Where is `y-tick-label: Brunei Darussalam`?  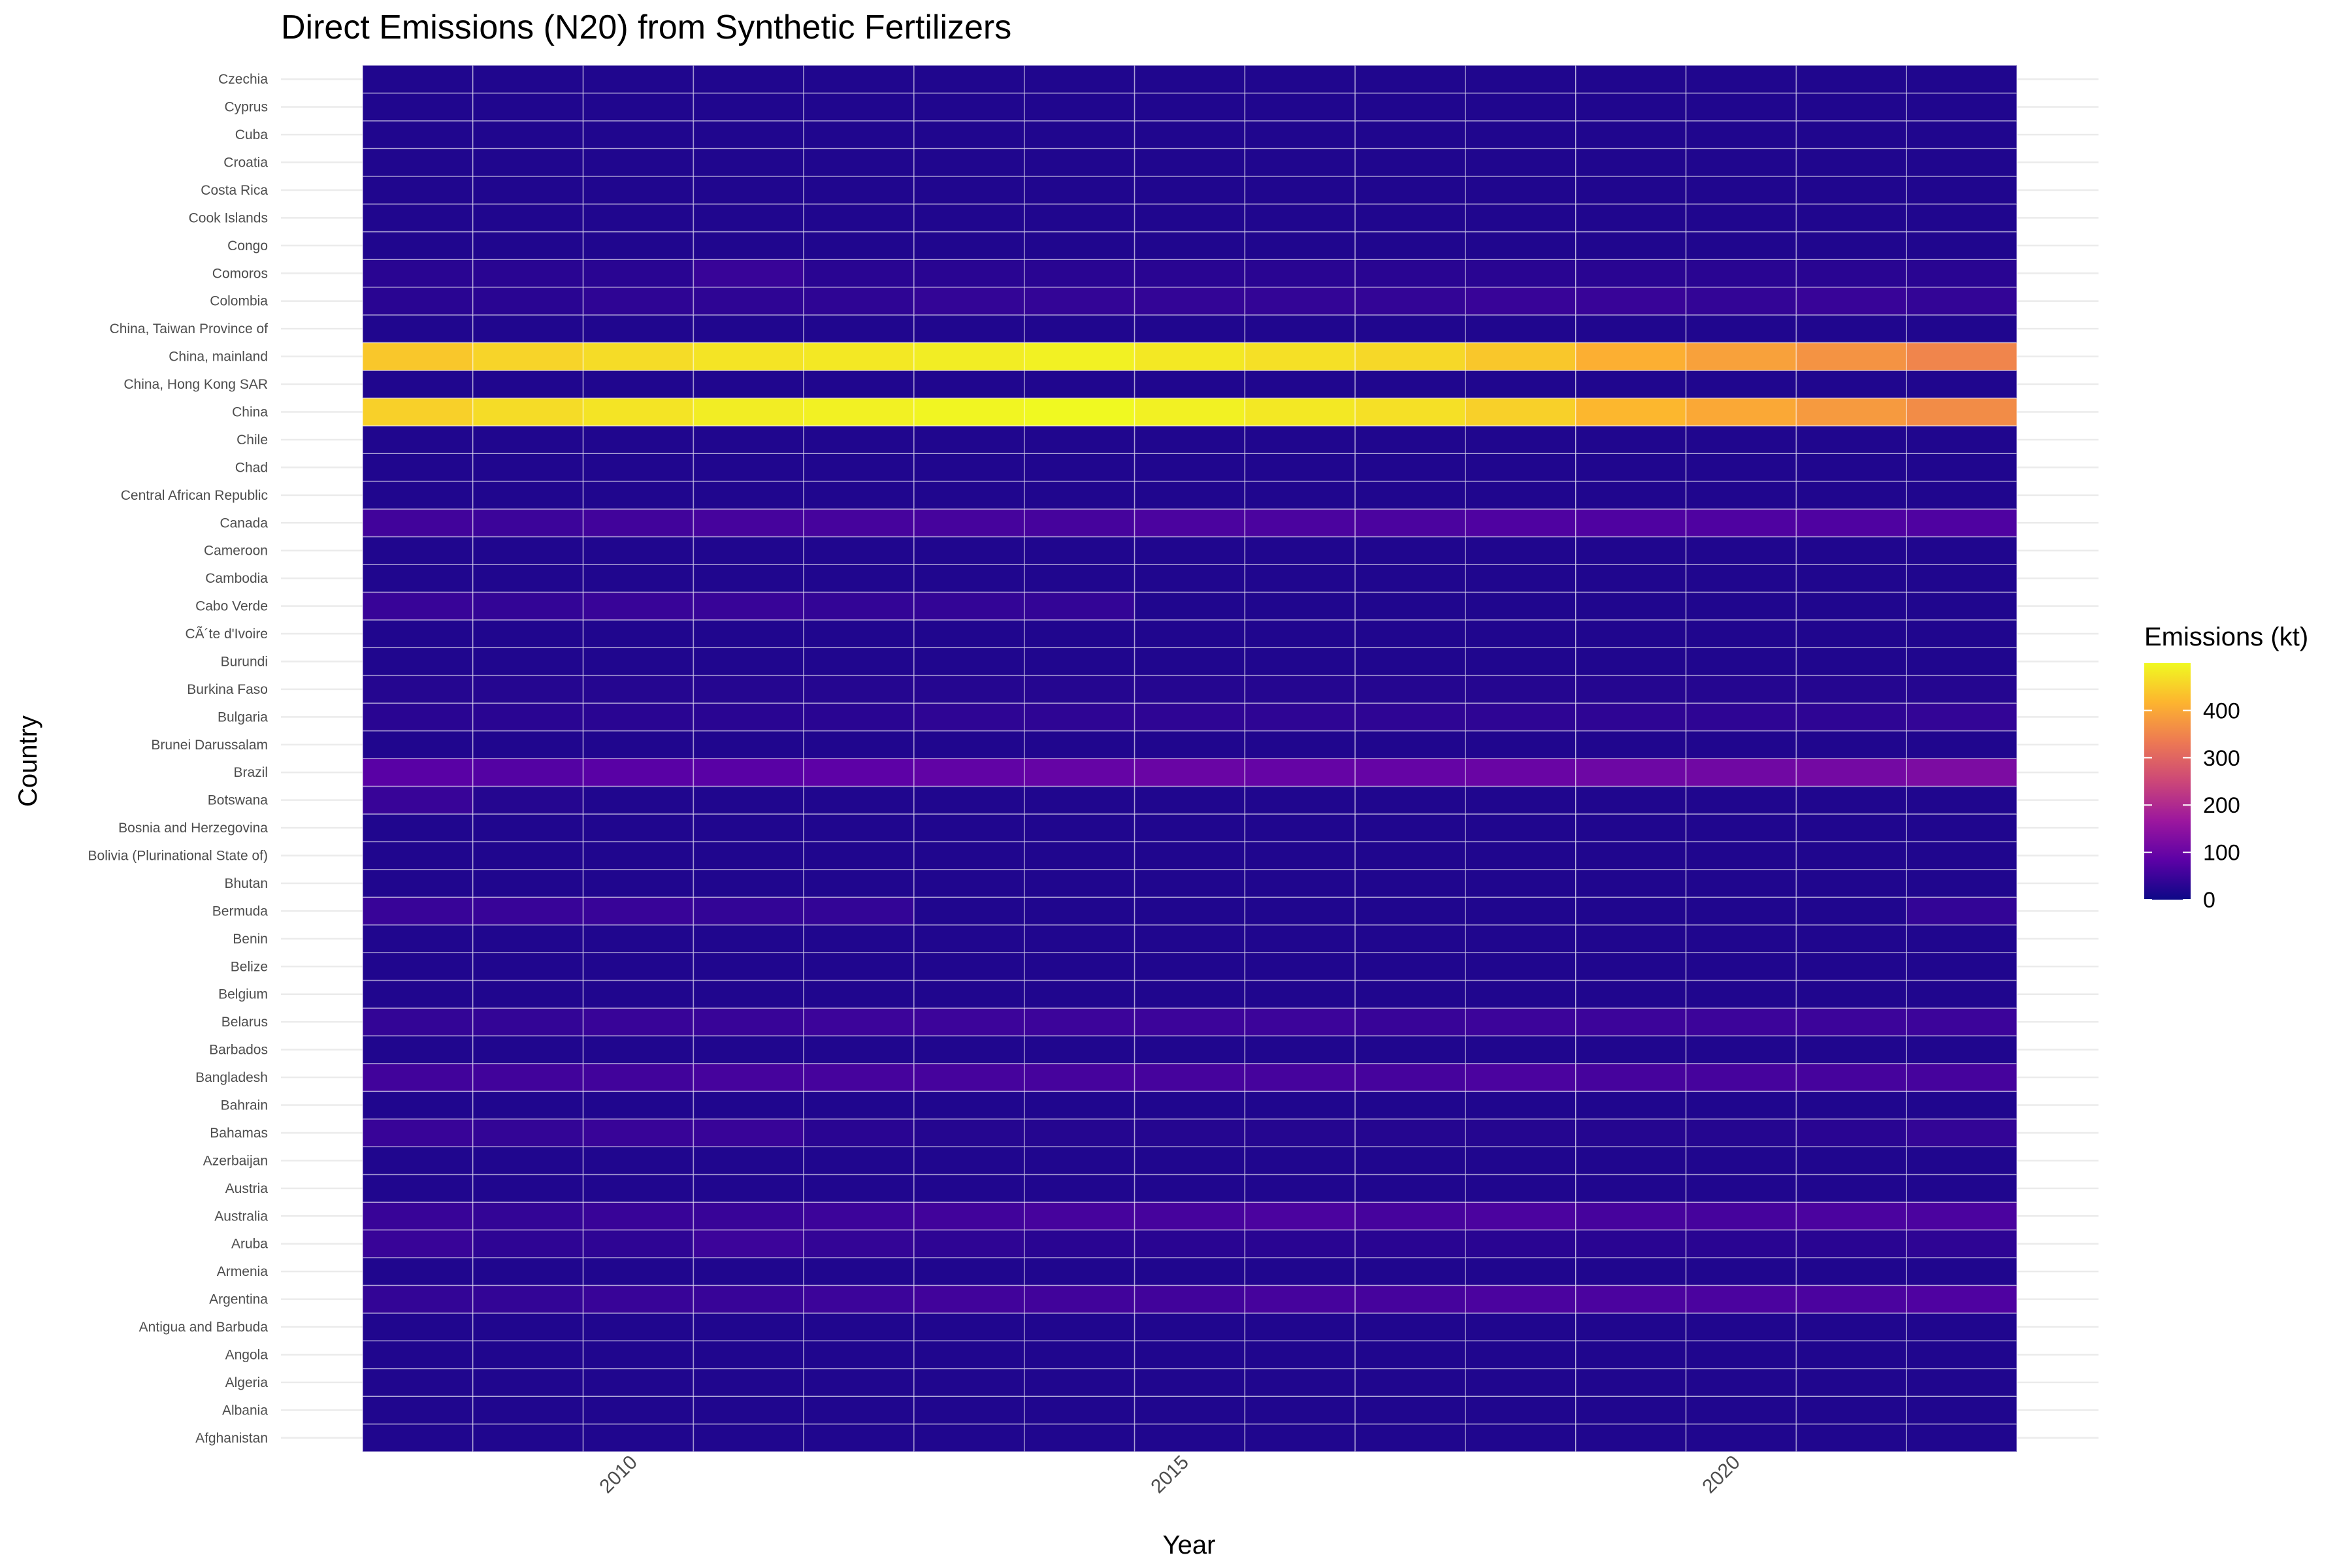
y-tick-label: Brunei Darussalam is located at coordinates (209, 745).